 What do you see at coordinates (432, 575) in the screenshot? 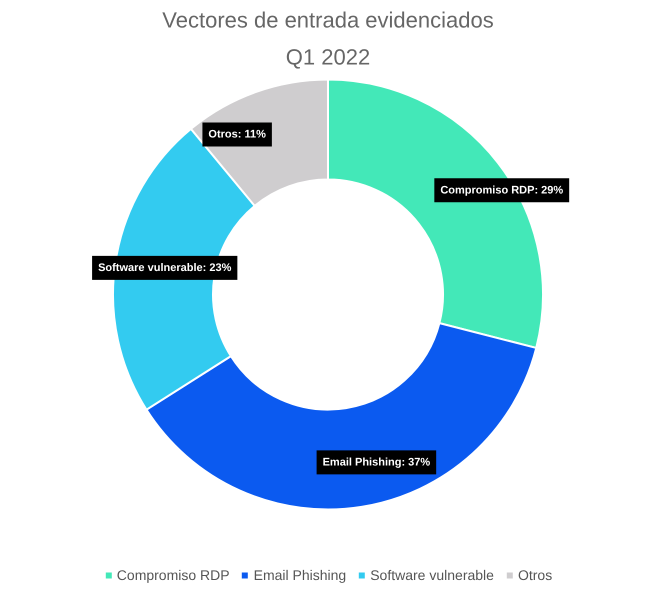
I see `legend-label: Software vulnerable` at bounding box center [432, 575].